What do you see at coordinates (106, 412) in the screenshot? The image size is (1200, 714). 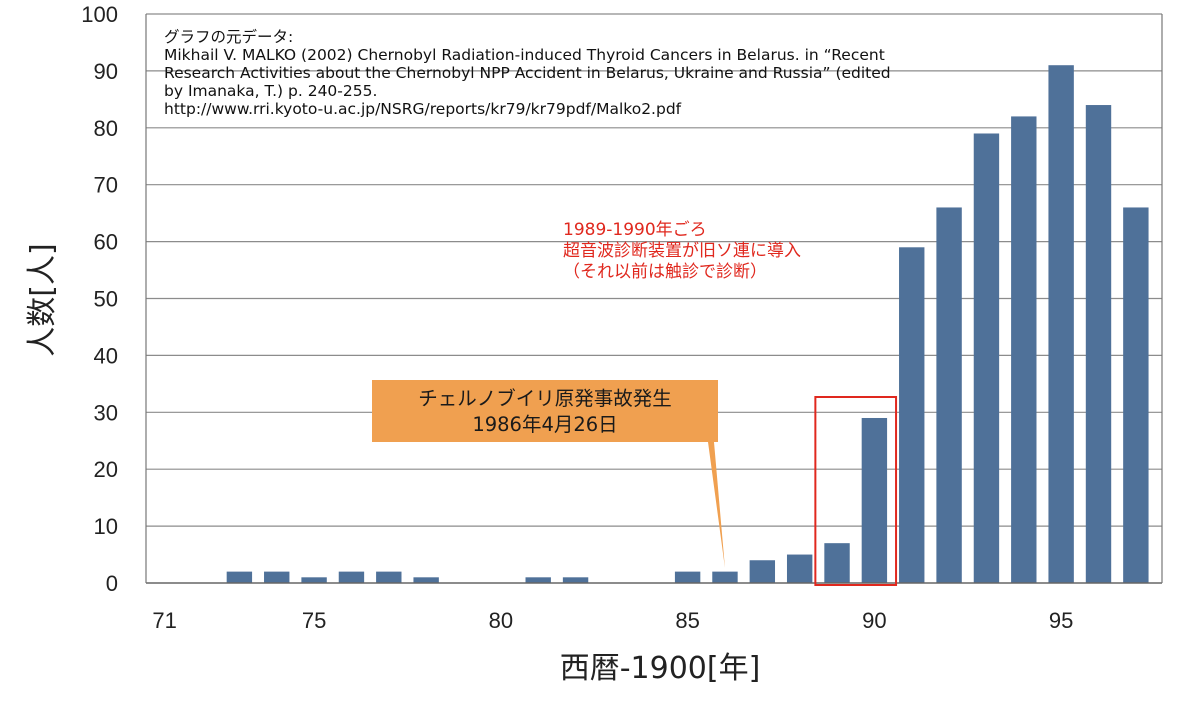 I see `y-tick-label: 30` at bounding box center [106, 412].